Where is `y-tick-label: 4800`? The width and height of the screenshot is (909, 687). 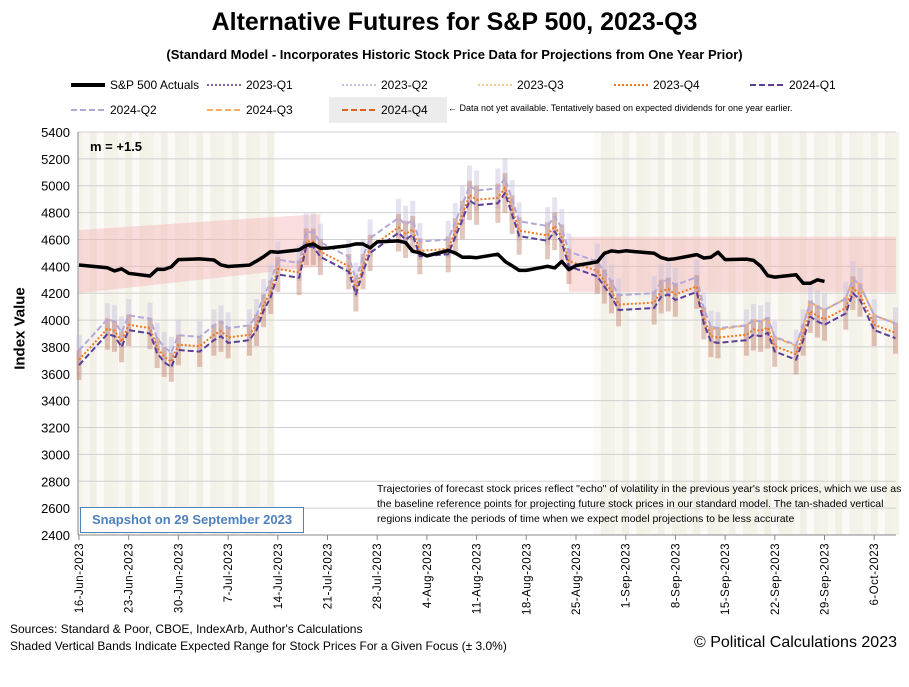 y-tick-label: 4800 is located at coordinates (55, 213).